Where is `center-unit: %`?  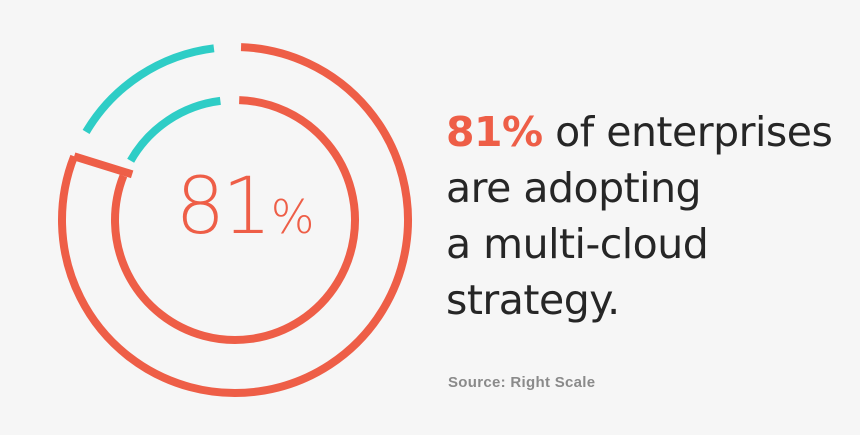
center-unit: % is located at coordinates (292, 217).